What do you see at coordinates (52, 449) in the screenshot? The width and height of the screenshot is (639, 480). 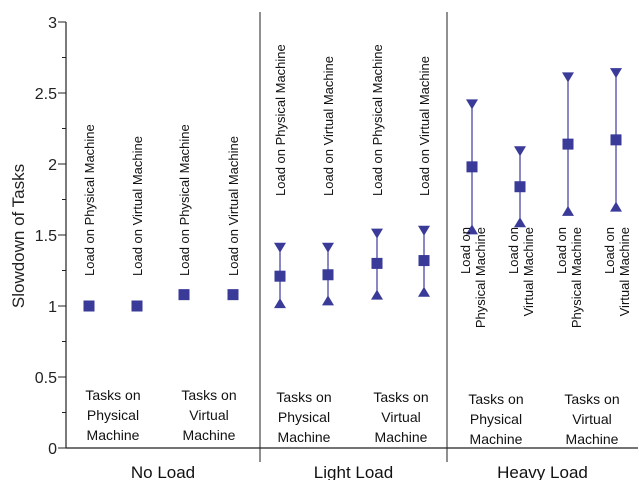 I see `y-tick-label: 0` at bounding box center [52, 449].